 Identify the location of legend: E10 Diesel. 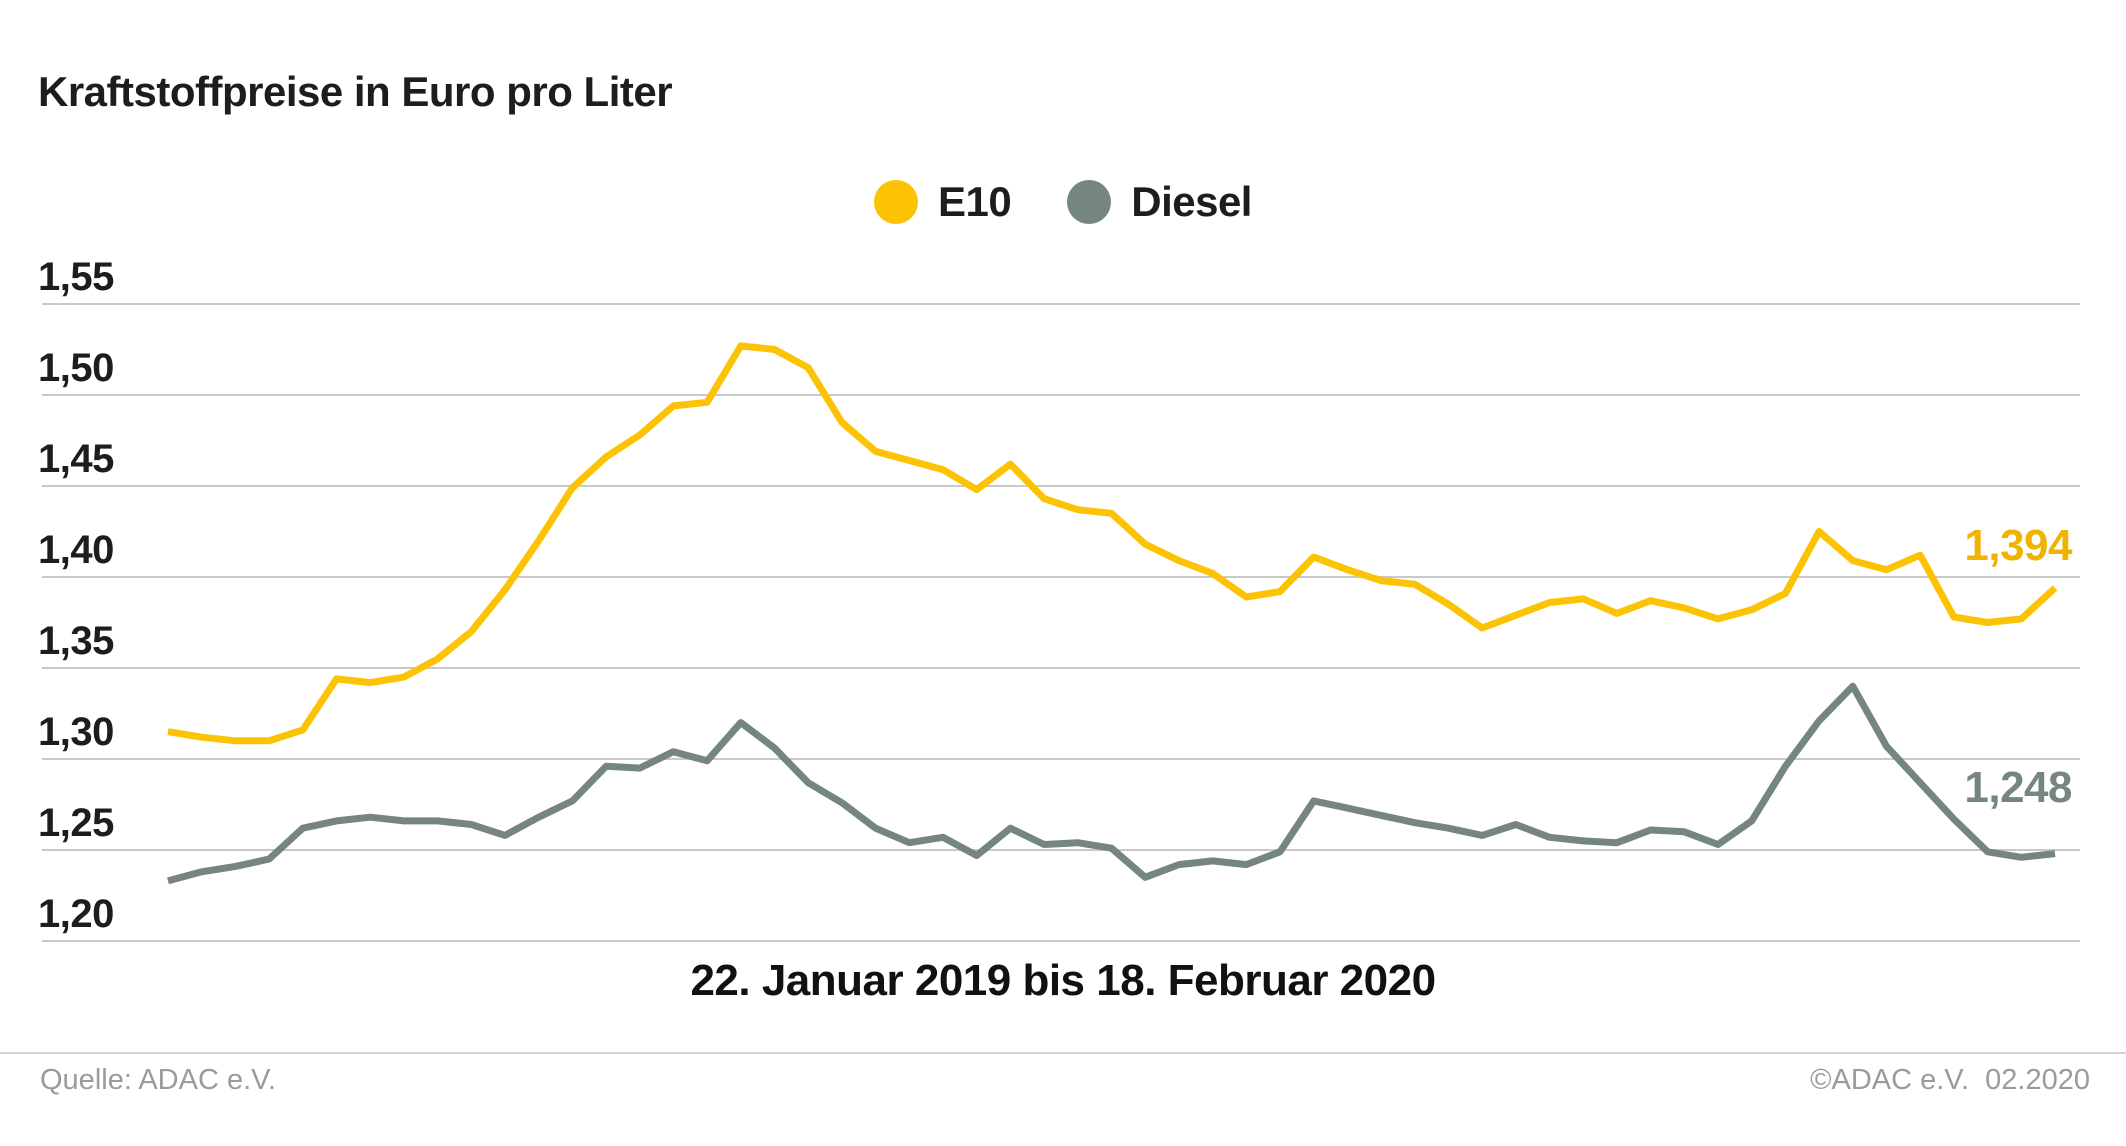
(1063, 202).